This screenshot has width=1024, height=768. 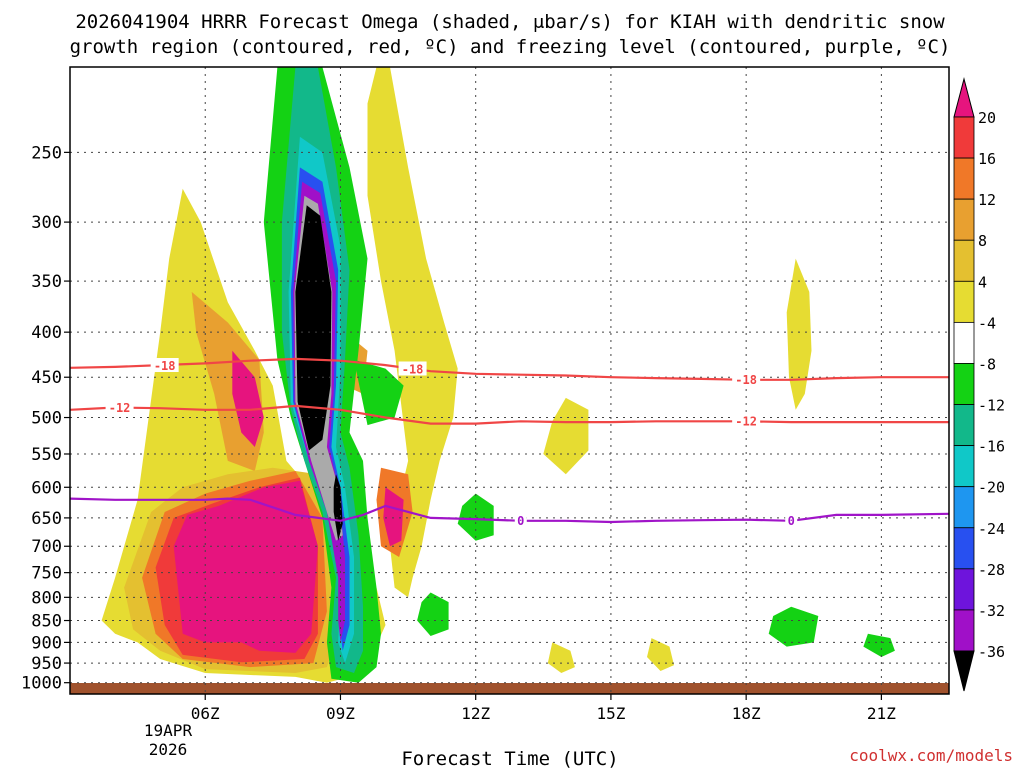 What do you see at coordinates (987, 364) in the screenshot?
I see `colorbar-label--8: -8` at bounding box center [987, 364].